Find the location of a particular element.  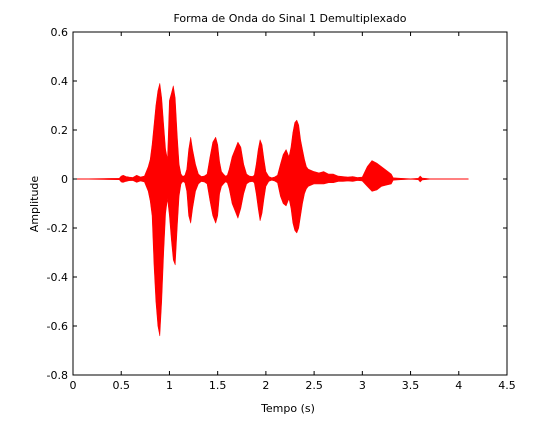

y-tick-label: 0.6 is located at coordinates (60, 32).